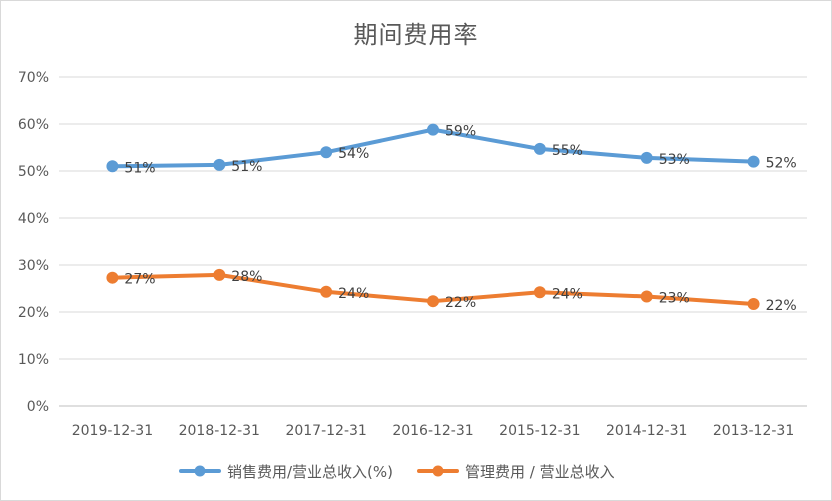 Image resolution: width=832 pixels, height=501 pixels. What do you see at coordinates (781, 164) in the screenshot?
I see `data-label: 52%` at bounding box center [781, 164].